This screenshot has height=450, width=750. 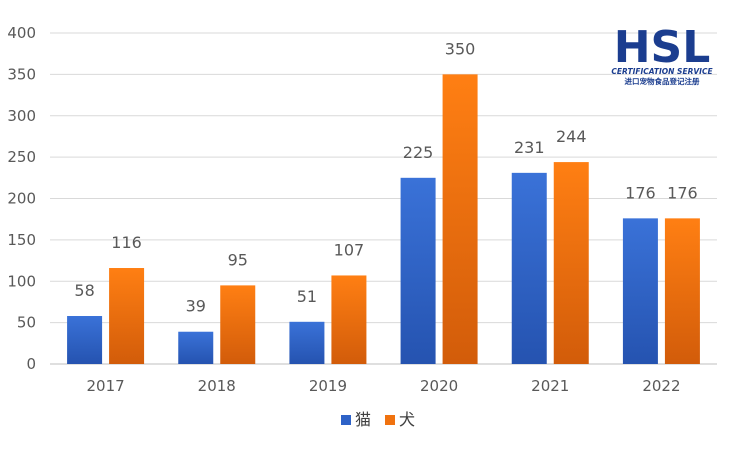 I want to click on legend-label: 犬, so click(x=407, y=419).